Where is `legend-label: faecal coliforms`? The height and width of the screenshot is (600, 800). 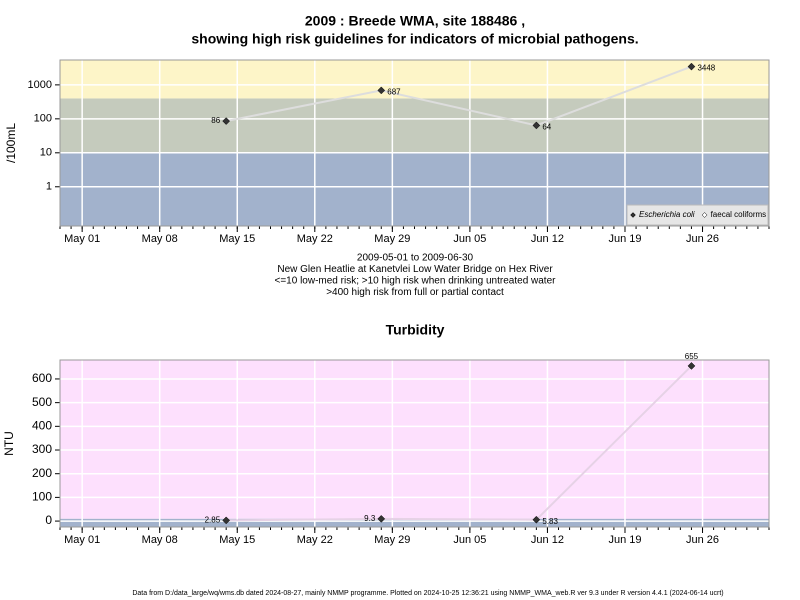 legend-label: faecal coliforms is located at coordinates (739, 214).